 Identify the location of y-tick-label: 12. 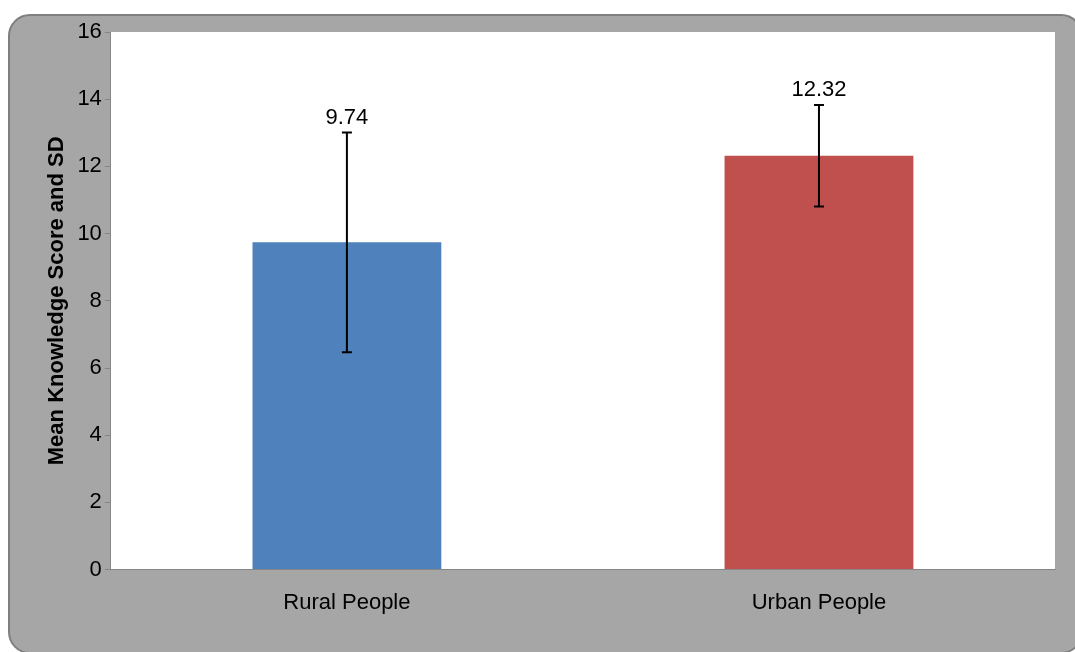
(89, 165).